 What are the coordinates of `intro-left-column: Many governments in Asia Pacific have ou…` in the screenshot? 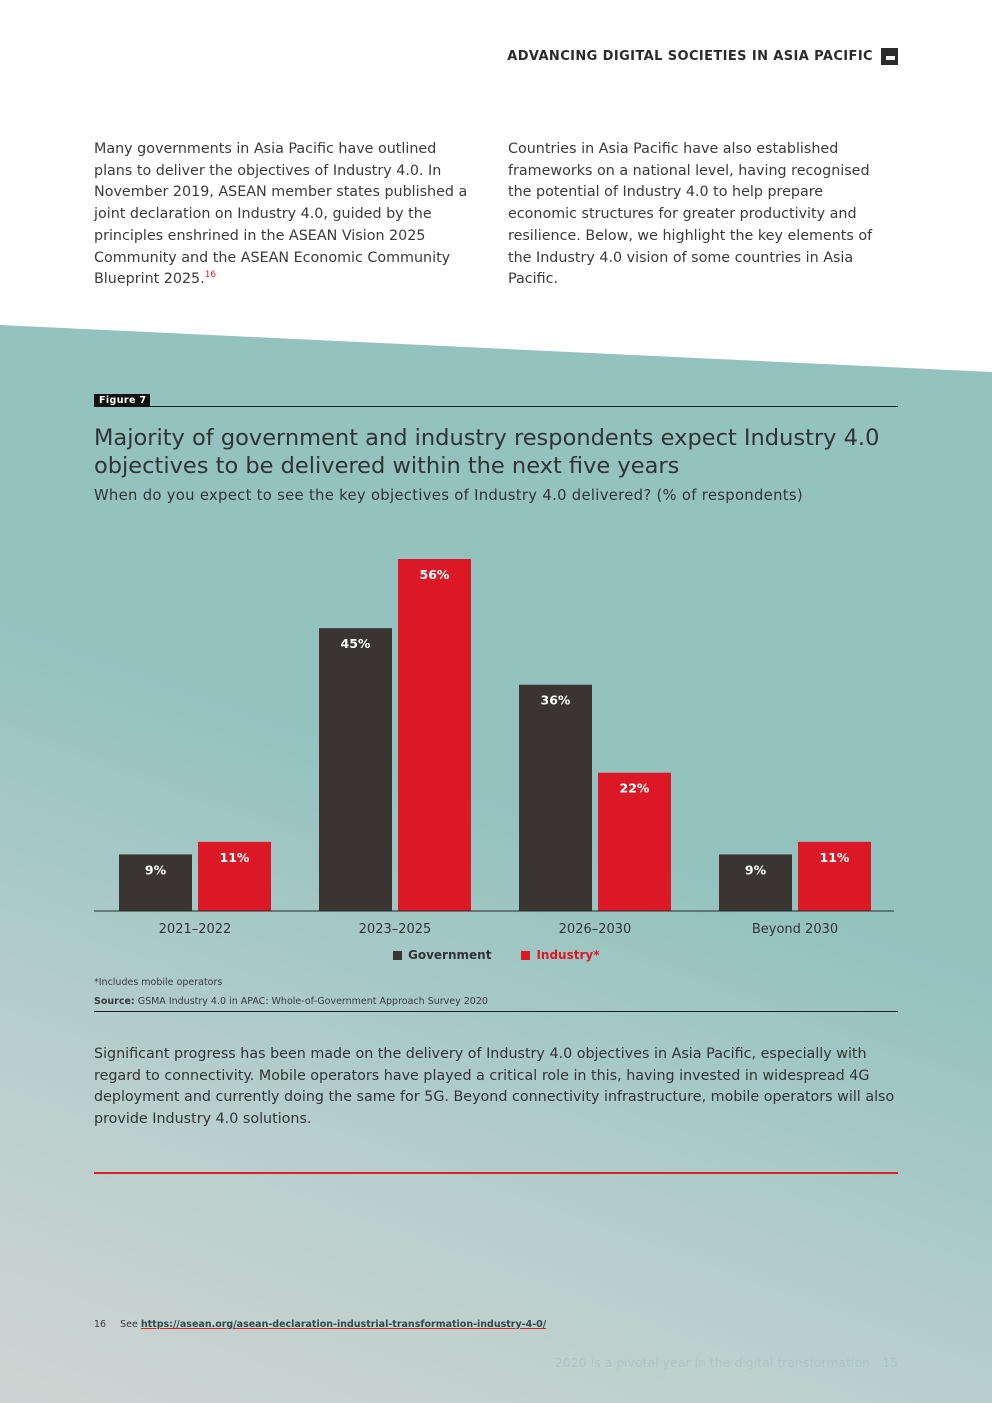 It's located at (286, 215).